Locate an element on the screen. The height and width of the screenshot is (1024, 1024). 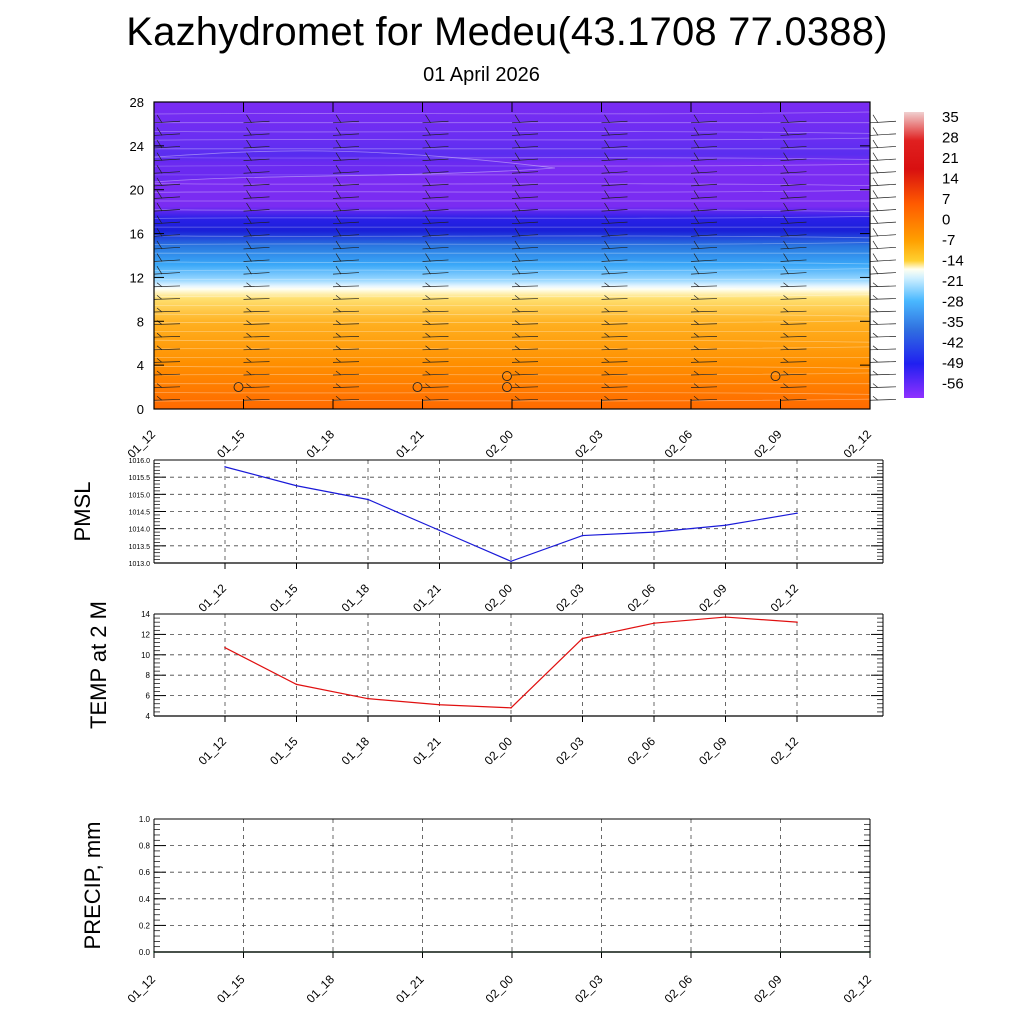
y-tick-label: 0.0 is located at coordinates (145, 952).